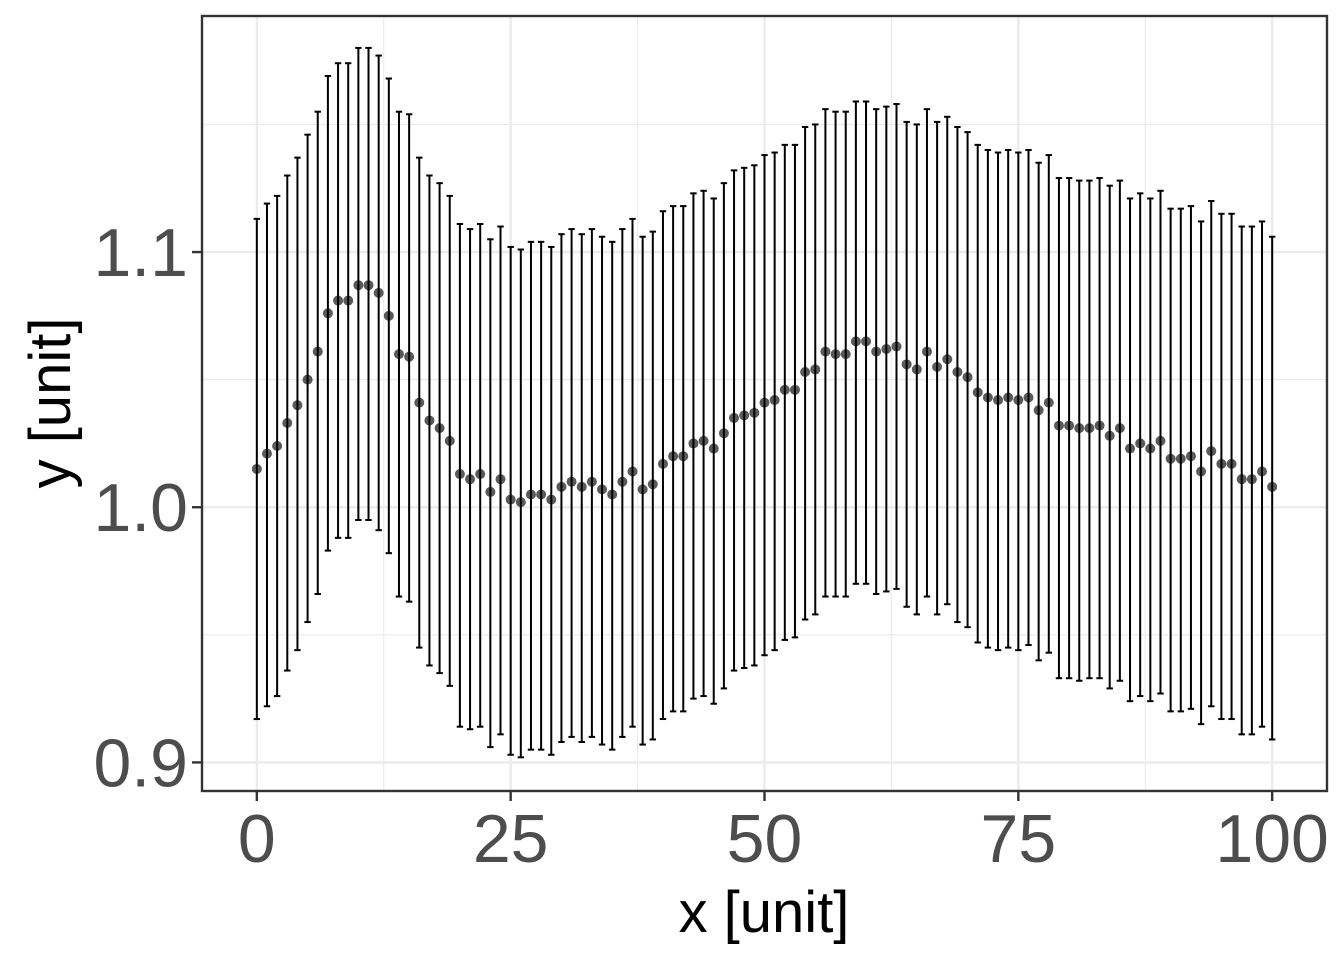  Describe the element at coordinates (511, 839) in the screenshot. I see `x-tick-label: 25` at that location.